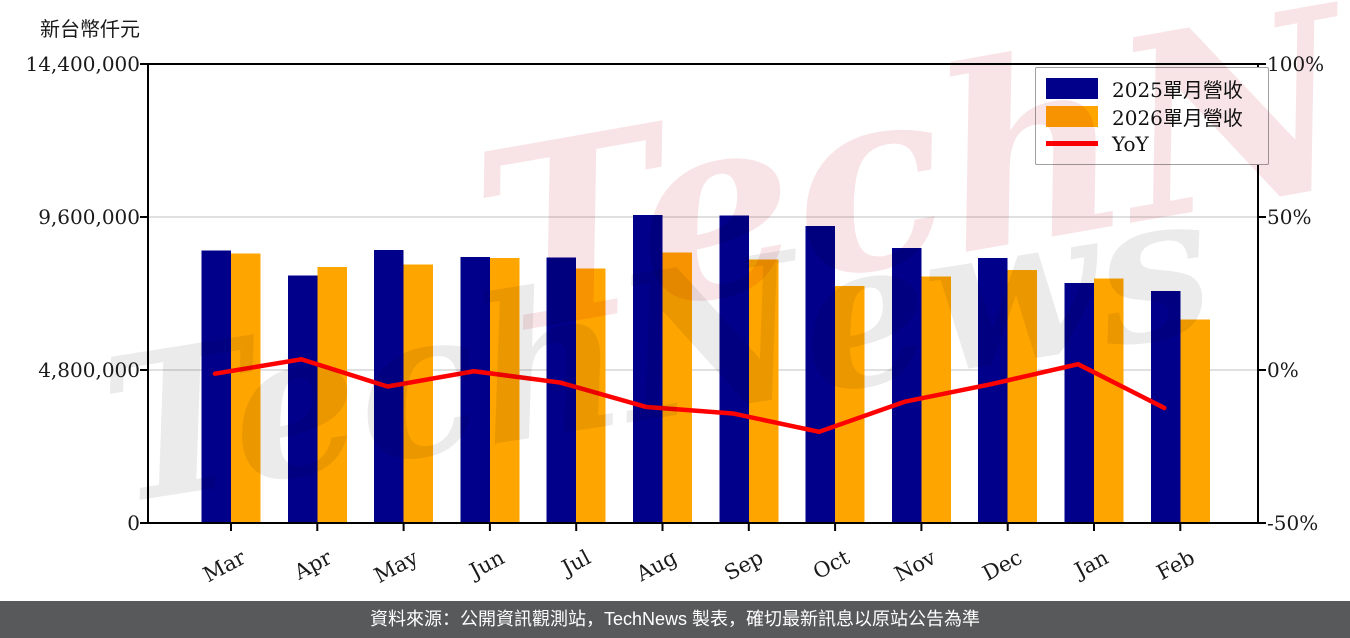  I want to click on bar-2025-Aug, so click(648, 369).